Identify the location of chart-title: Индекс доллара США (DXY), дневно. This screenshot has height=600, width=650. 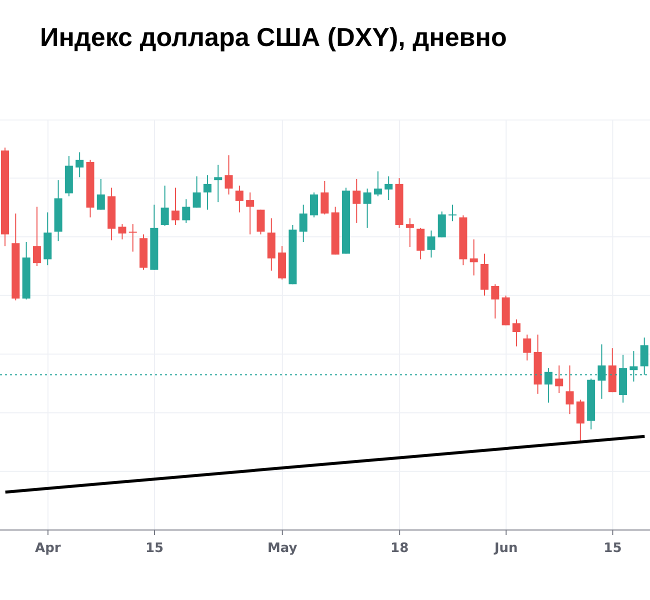
(273, 37).